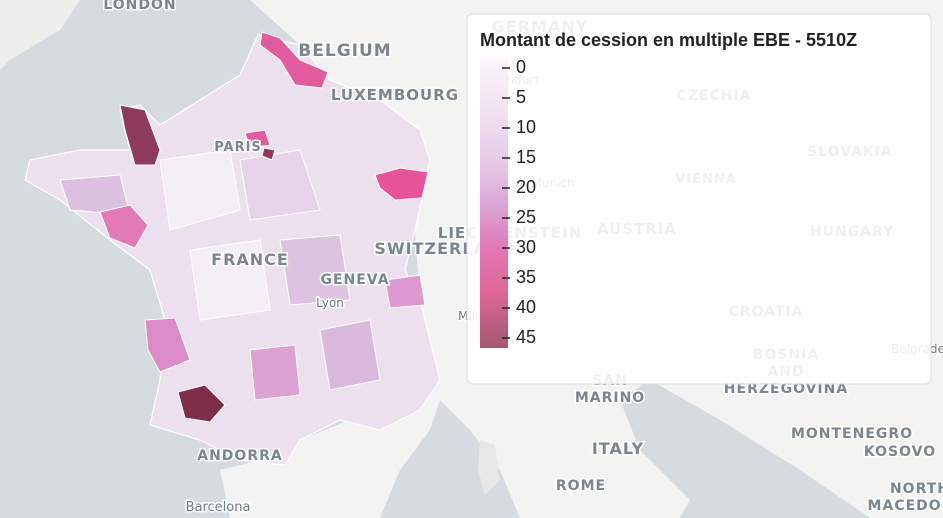 The image size is (943, 518). What do you see at coordinates (581, 486) in the screenshot?
I see `place-label: ROME` at bounding box center [581, 486].